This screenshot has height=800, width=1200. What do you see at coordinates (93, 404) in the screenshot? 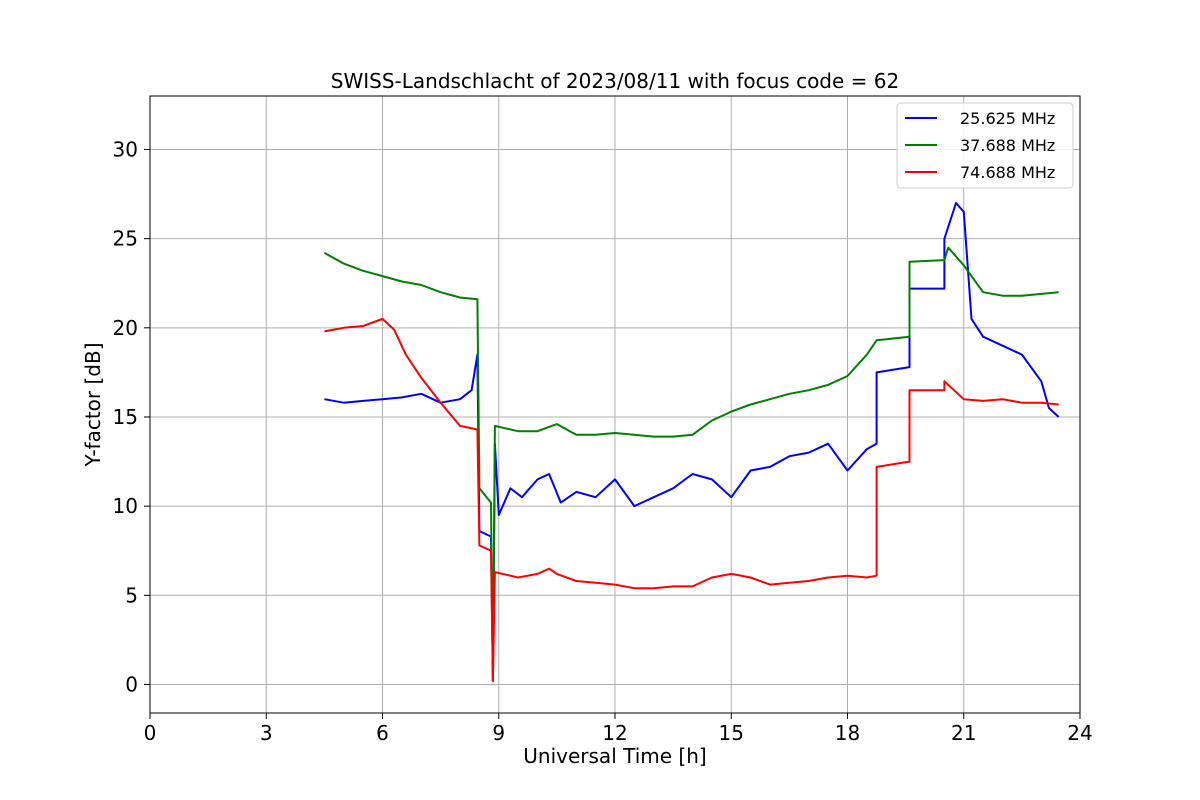
I see `y-axis-label: Y-factor [dB]` at bounding box center [93, 404].